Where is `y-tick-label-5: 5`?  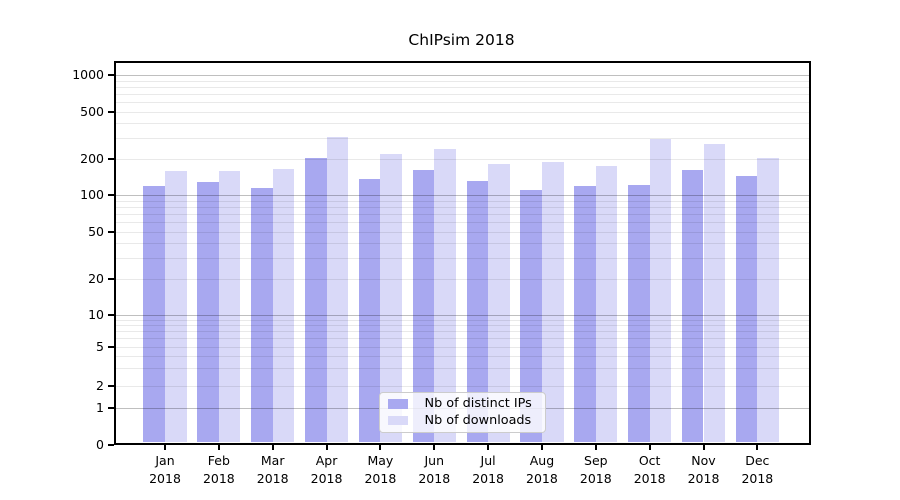 y-tick-label-5: 5 is located at coordinates (100, 346).